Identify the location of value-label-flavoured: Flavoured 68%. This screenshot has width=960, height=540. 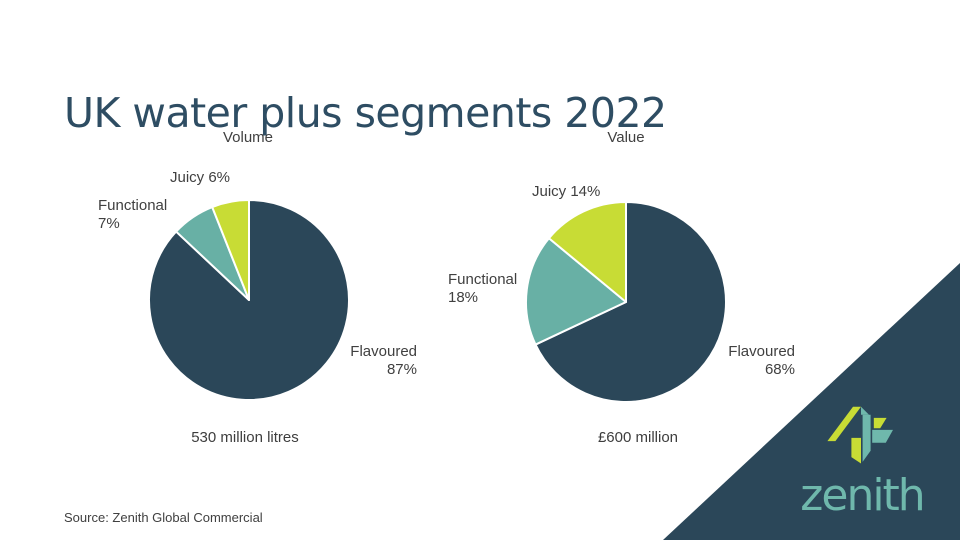
(745, 361).